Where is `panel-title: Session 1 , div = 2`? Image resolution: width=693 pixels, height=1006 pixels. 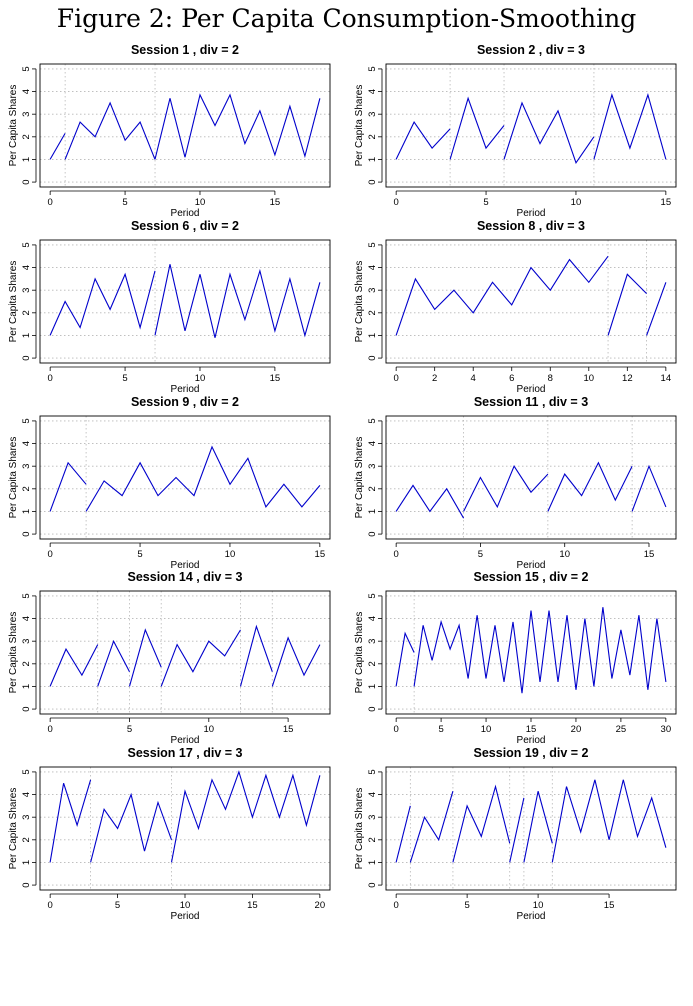
panel-title: Session 1 , div = 2 is located at coordinates (185, 50).